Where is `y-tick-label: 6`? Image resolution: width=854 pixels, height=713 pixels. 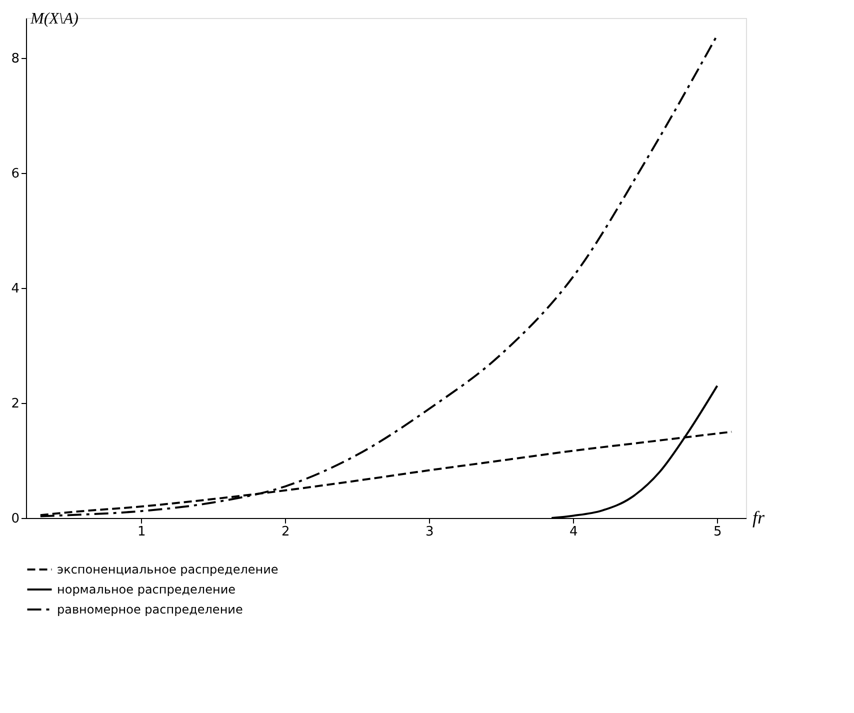 y-tick-label: 6 is located at coordinates (15, 174).